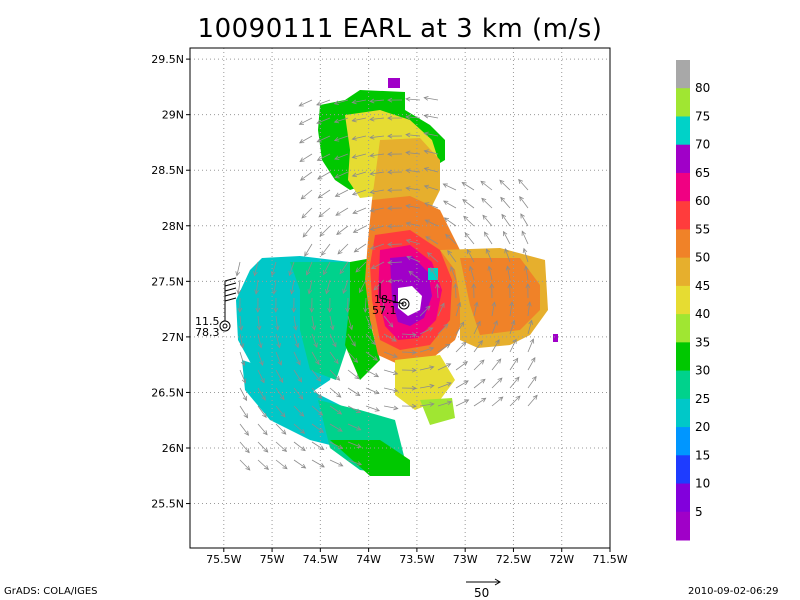  What do you see at coordinates (699, 512) in the screenshot?
I see `colorbar-label: 5` at bounding box center [699, 512].